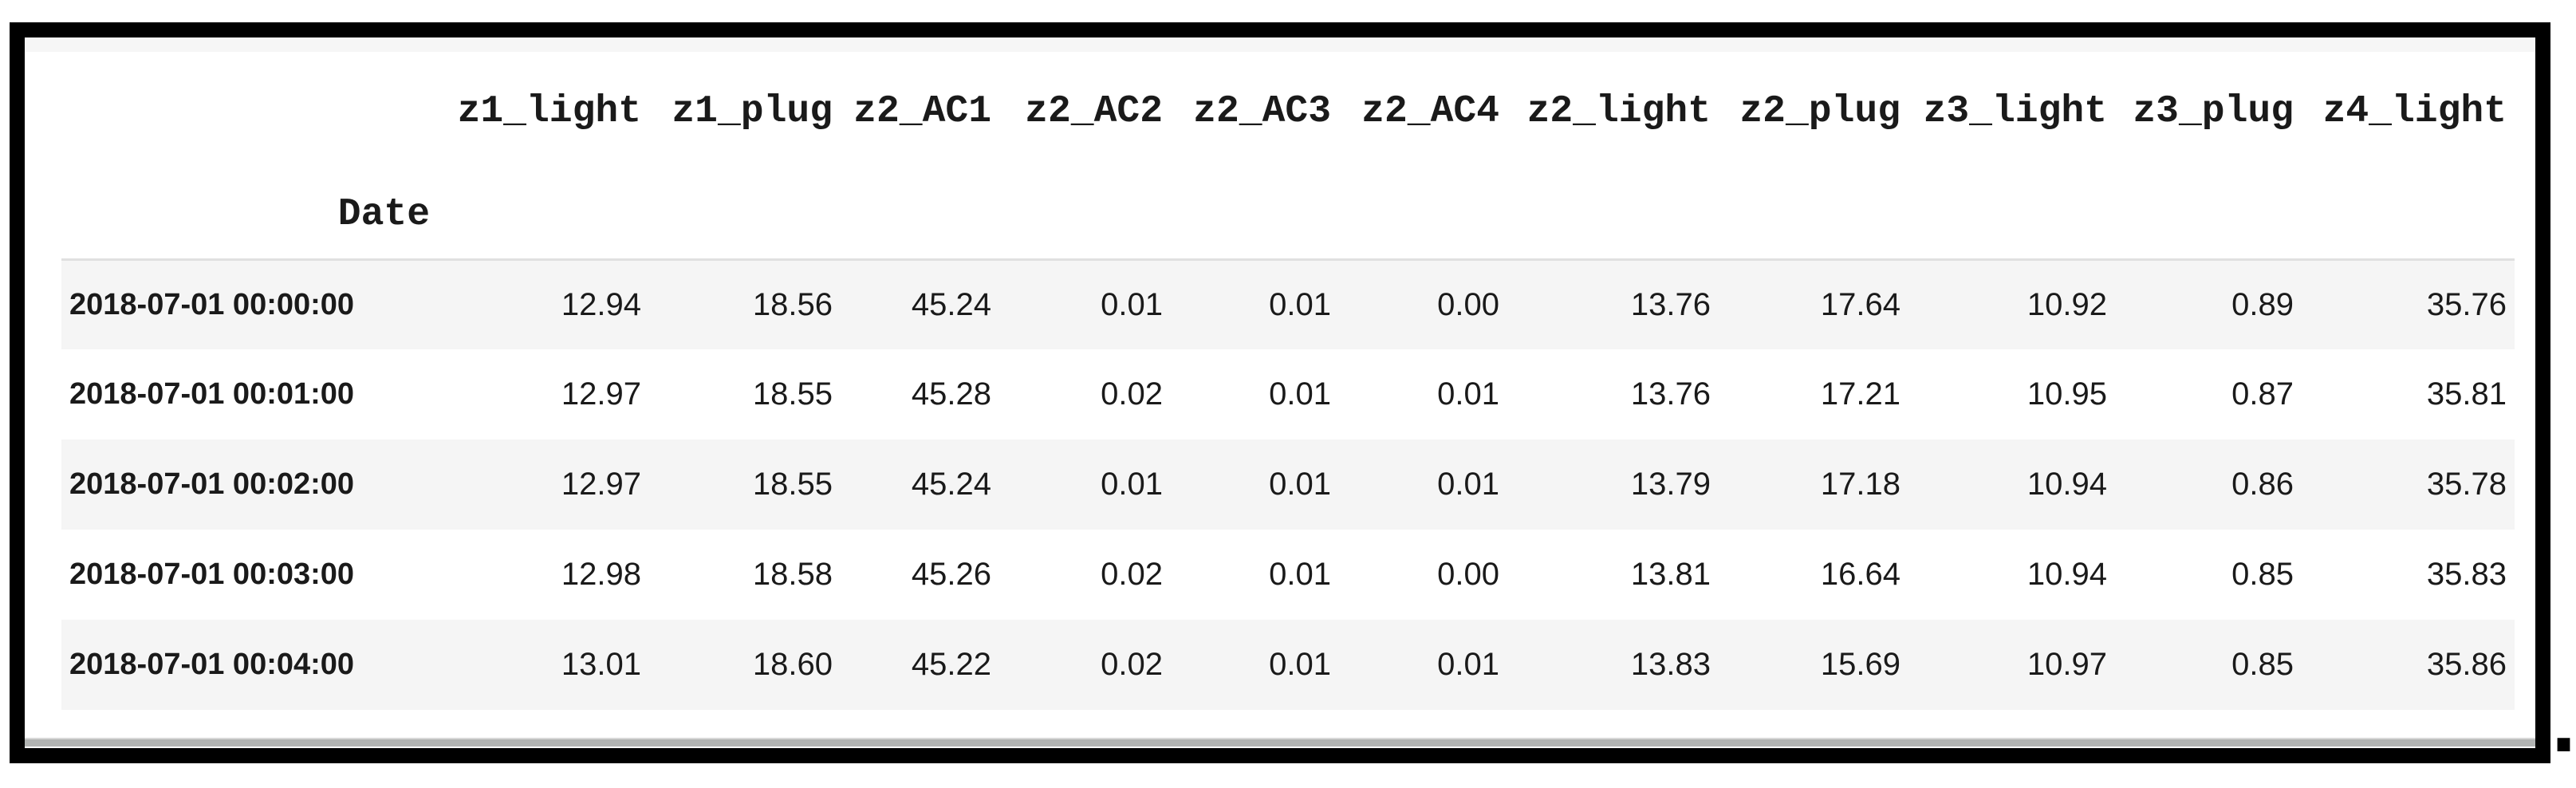  What do you see at coordinates (1860, 394) in the screenshot?
I see `value-cell-z2_plug: 17.21` at bounding box center [1860, 394].